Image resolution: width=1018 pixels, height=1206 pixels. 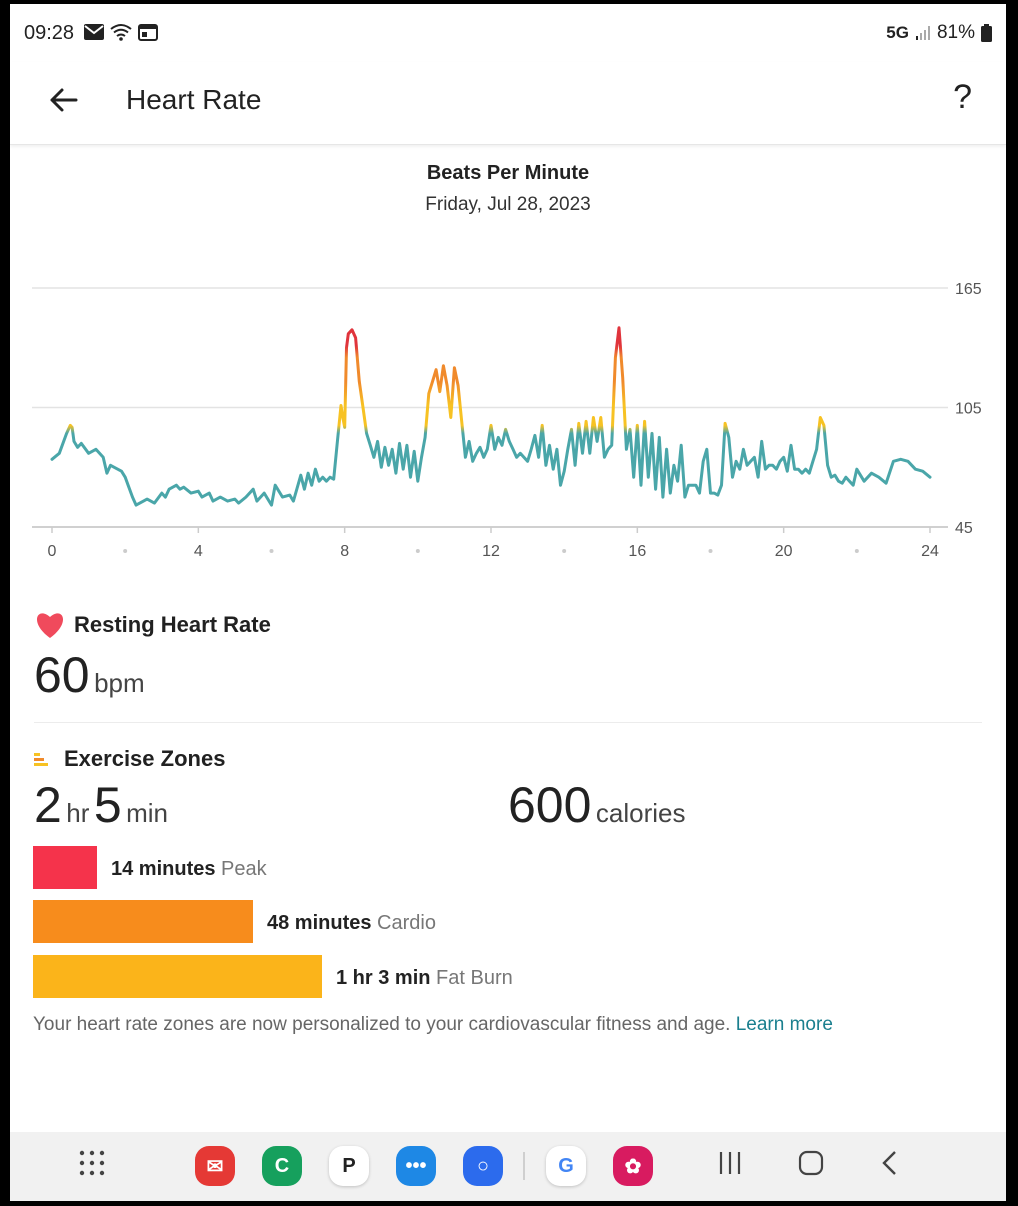 I want to click on wifi-icon, so click(x=121, y=32).